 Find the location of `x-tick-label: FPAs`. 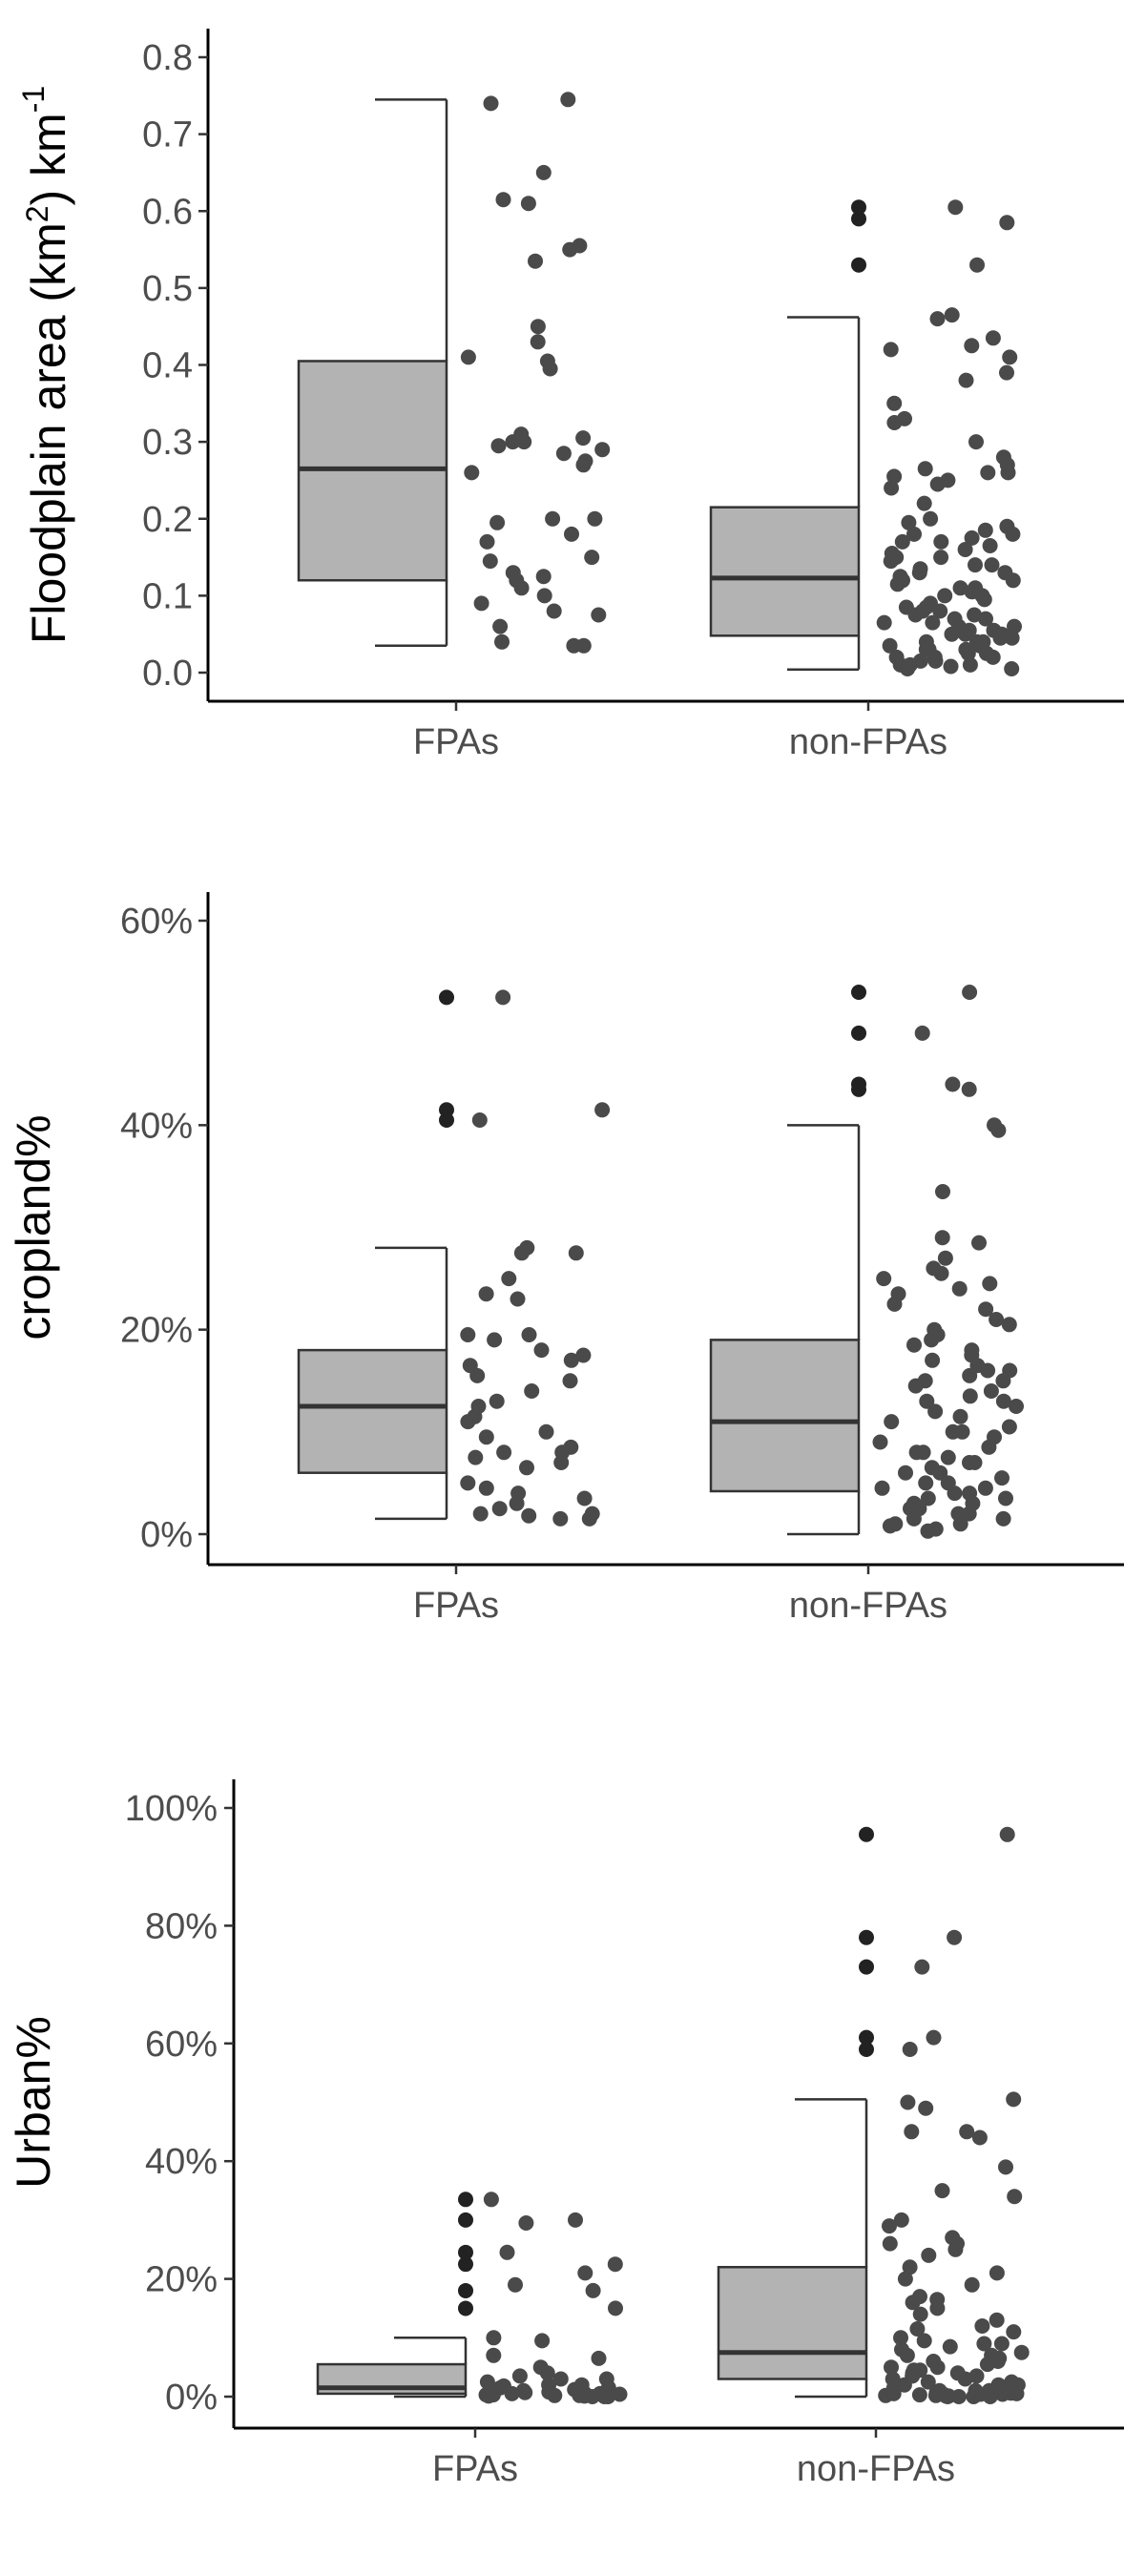

x-tick-label: FPAs is located at coordinates (456, 1606).